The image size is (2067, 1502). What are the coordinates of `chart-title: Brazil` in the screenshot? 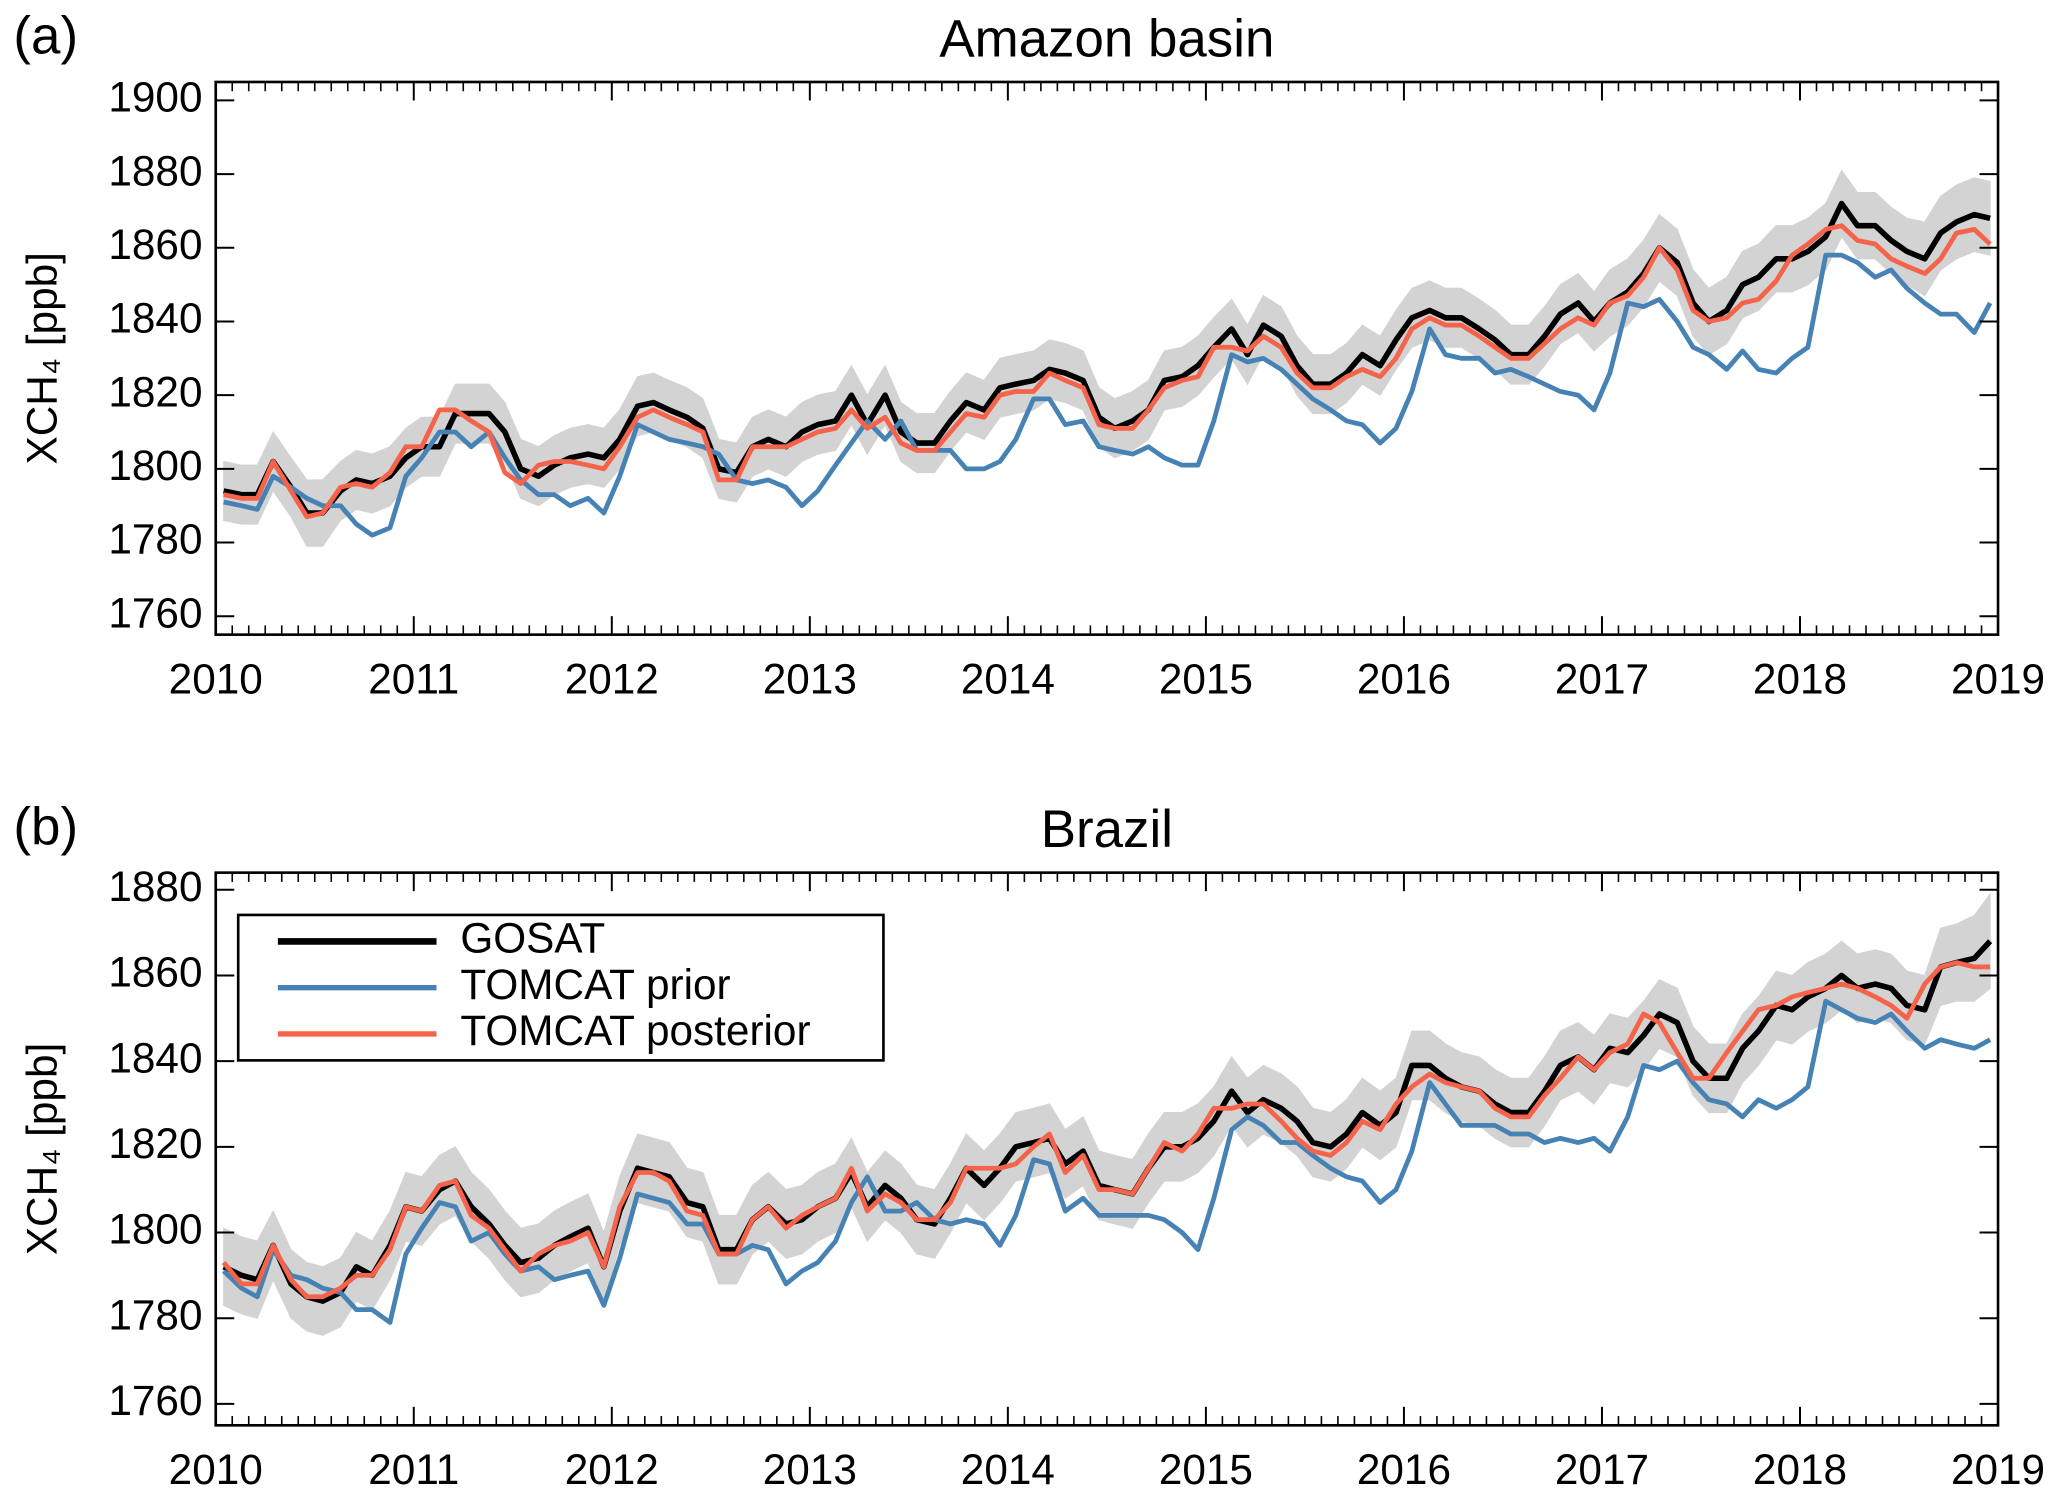 It's located at (1107, 829).